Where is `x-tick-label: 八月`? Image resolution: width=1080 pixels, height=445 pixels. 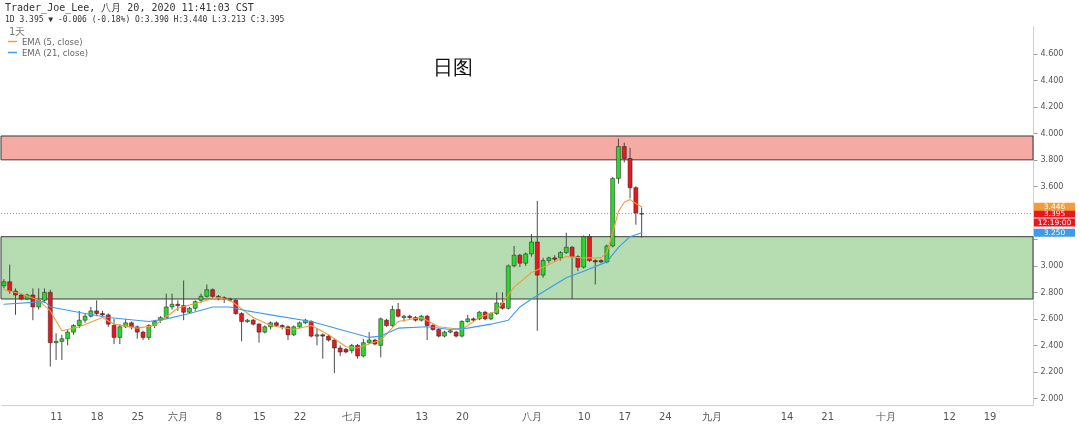 x-tick-label: 八月 is located at coordinates (531, 416).